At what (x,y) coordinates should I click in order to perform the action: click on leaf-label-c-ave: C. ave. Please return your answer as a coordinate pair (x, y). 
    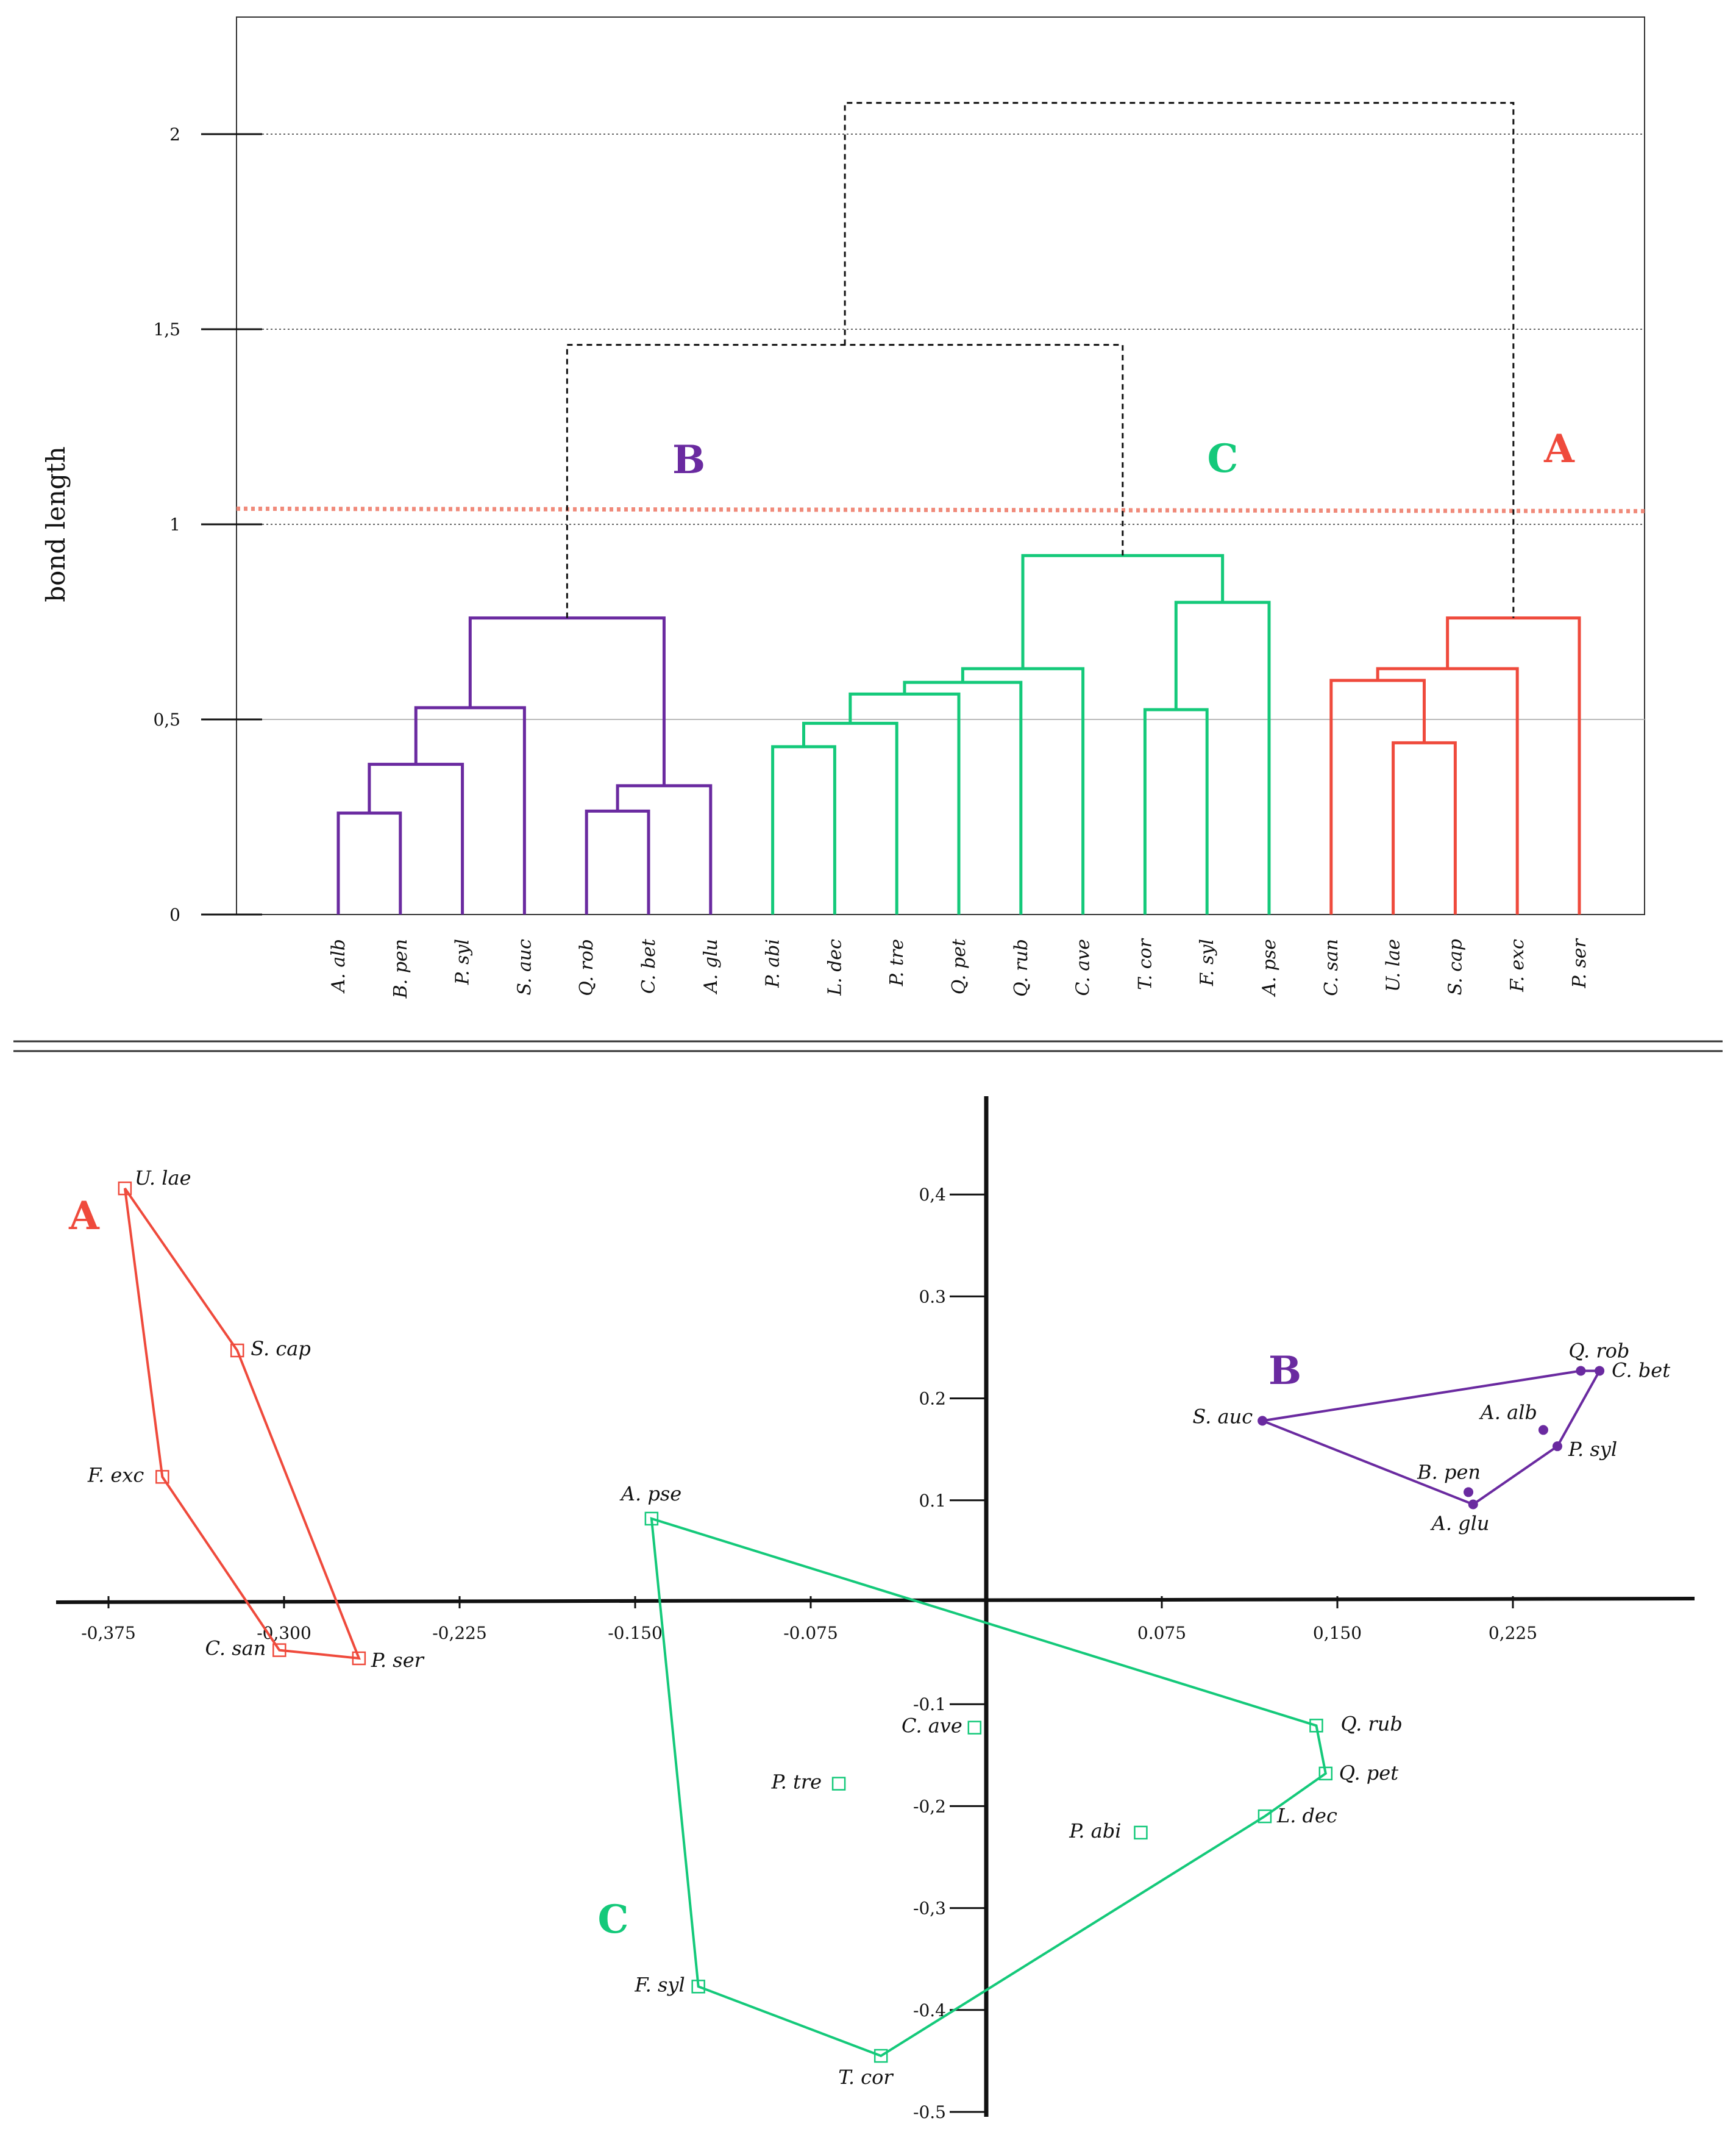
    Looking at the image, I should click on (1083, 968).